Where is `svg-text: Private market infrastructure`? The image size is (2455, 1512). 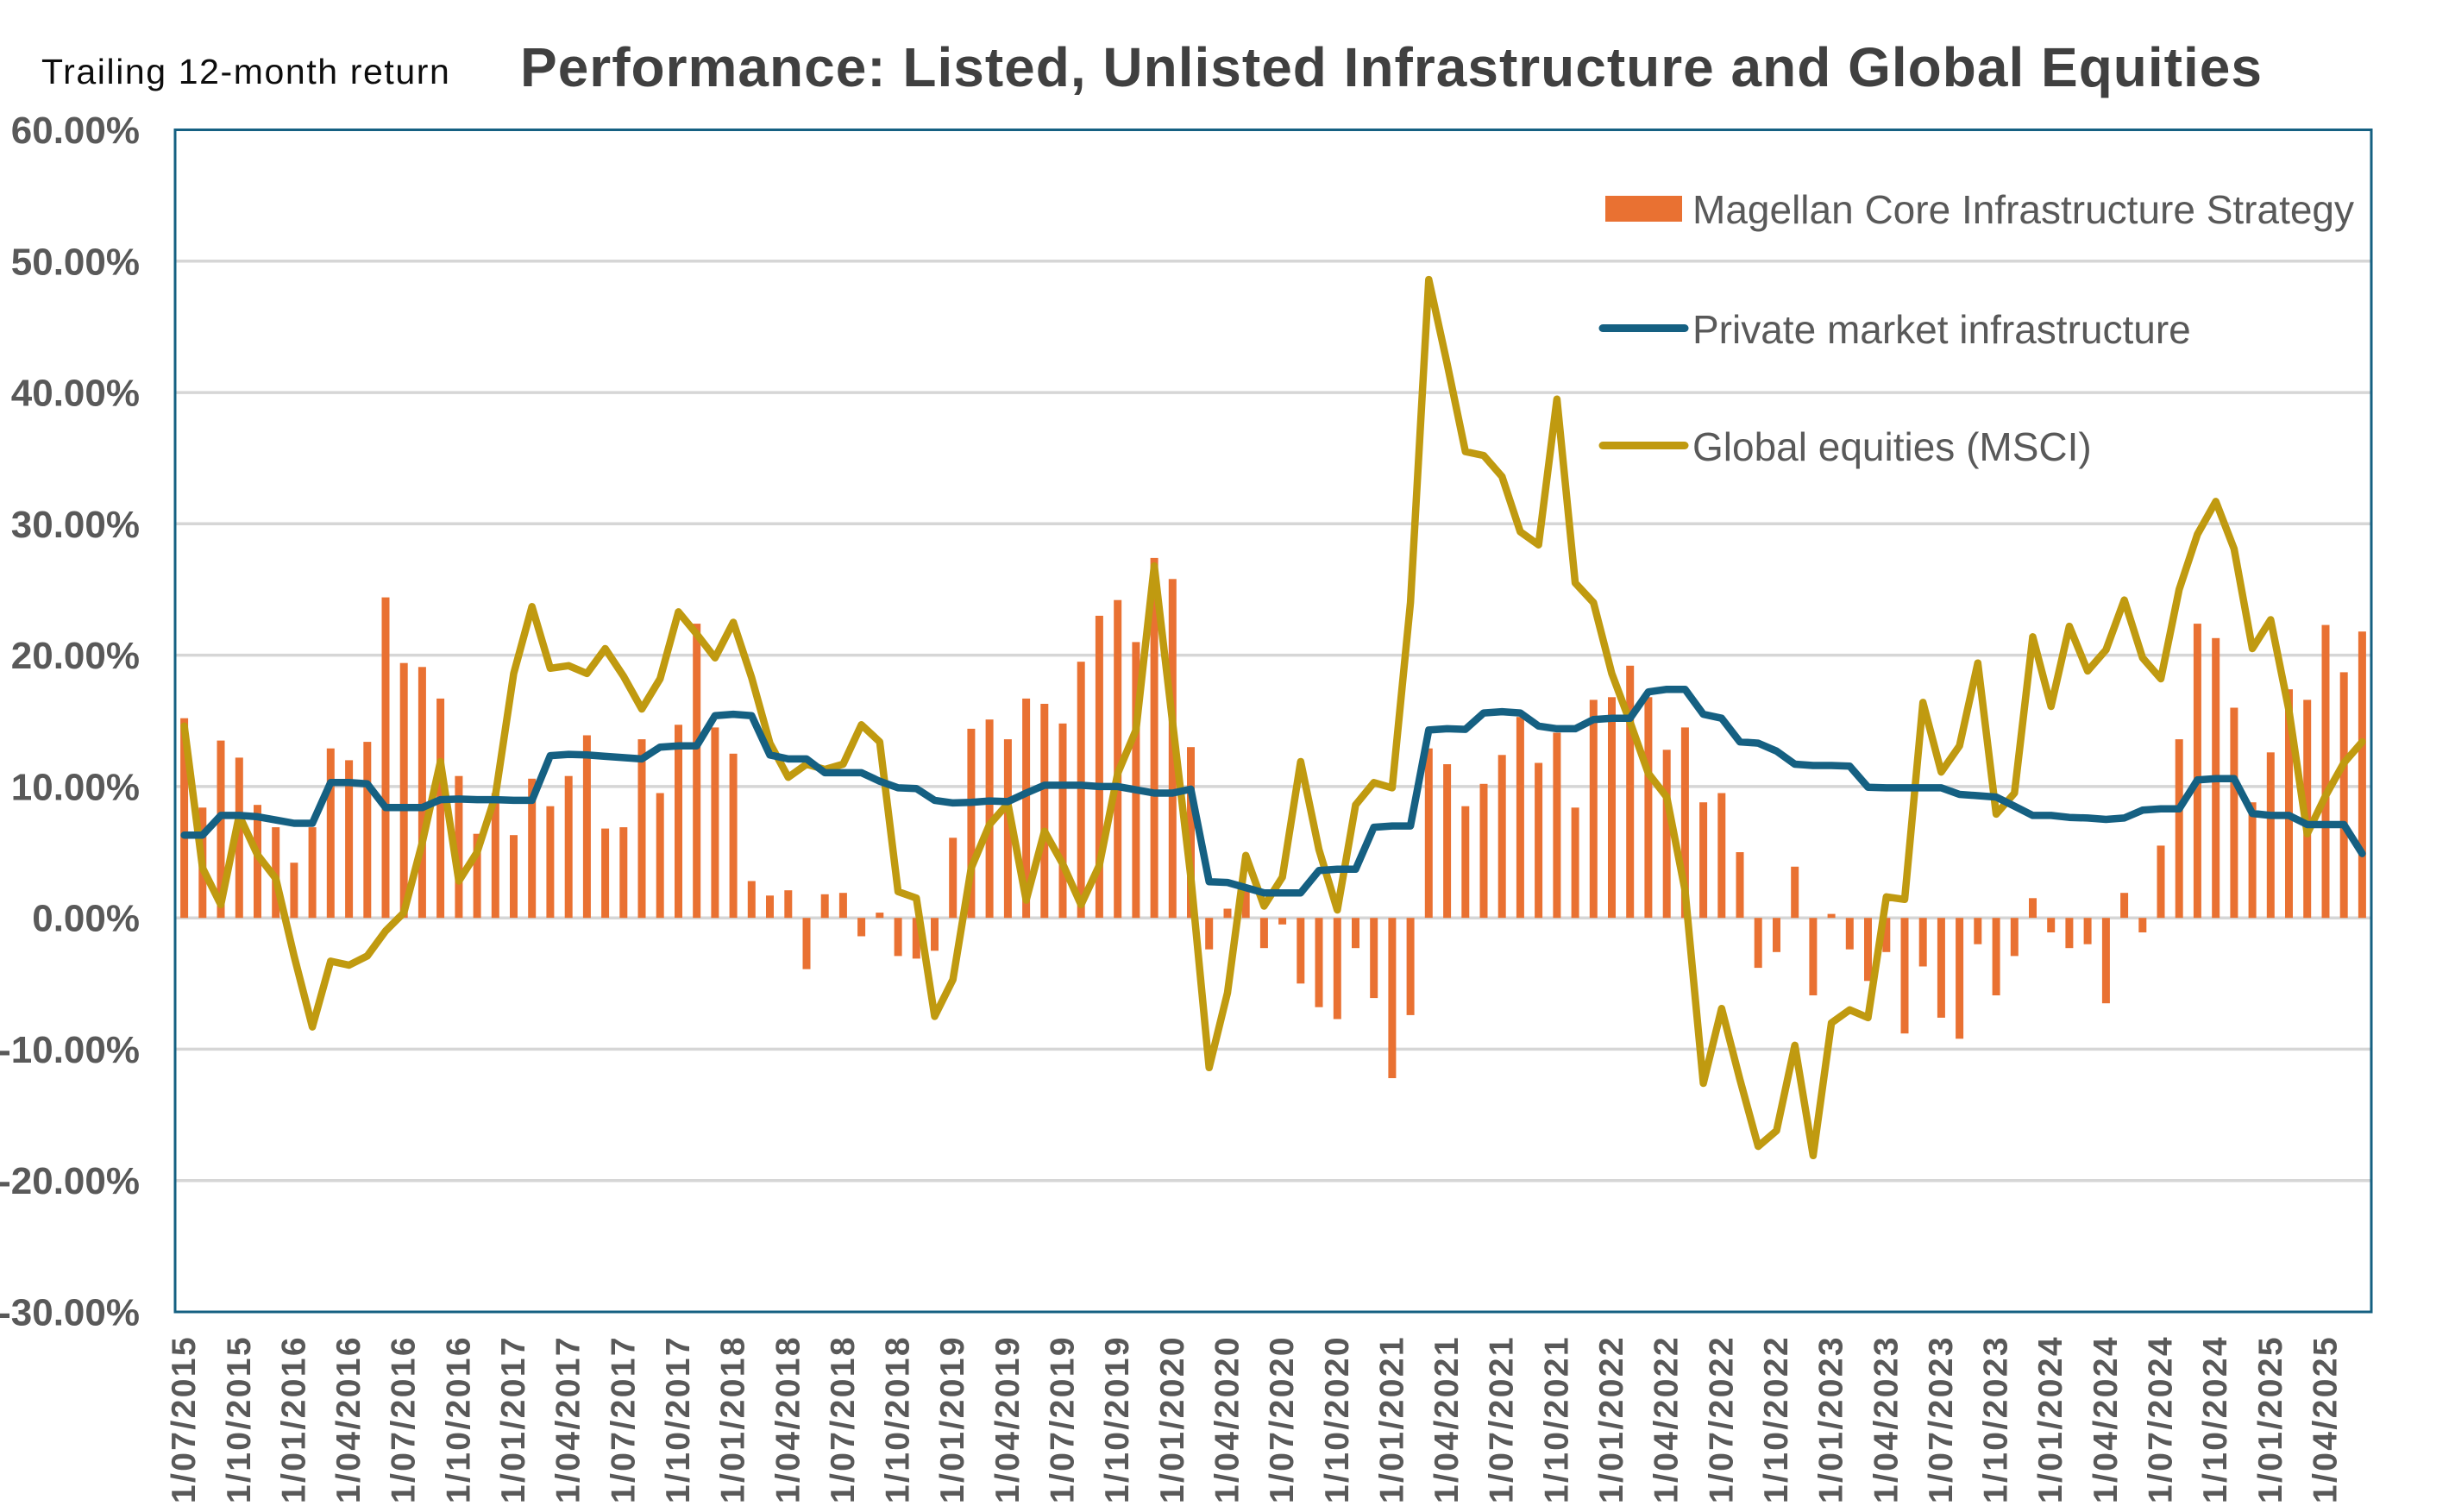
svg-text: Private market infrastructure is located at coordinates (1941, 329).